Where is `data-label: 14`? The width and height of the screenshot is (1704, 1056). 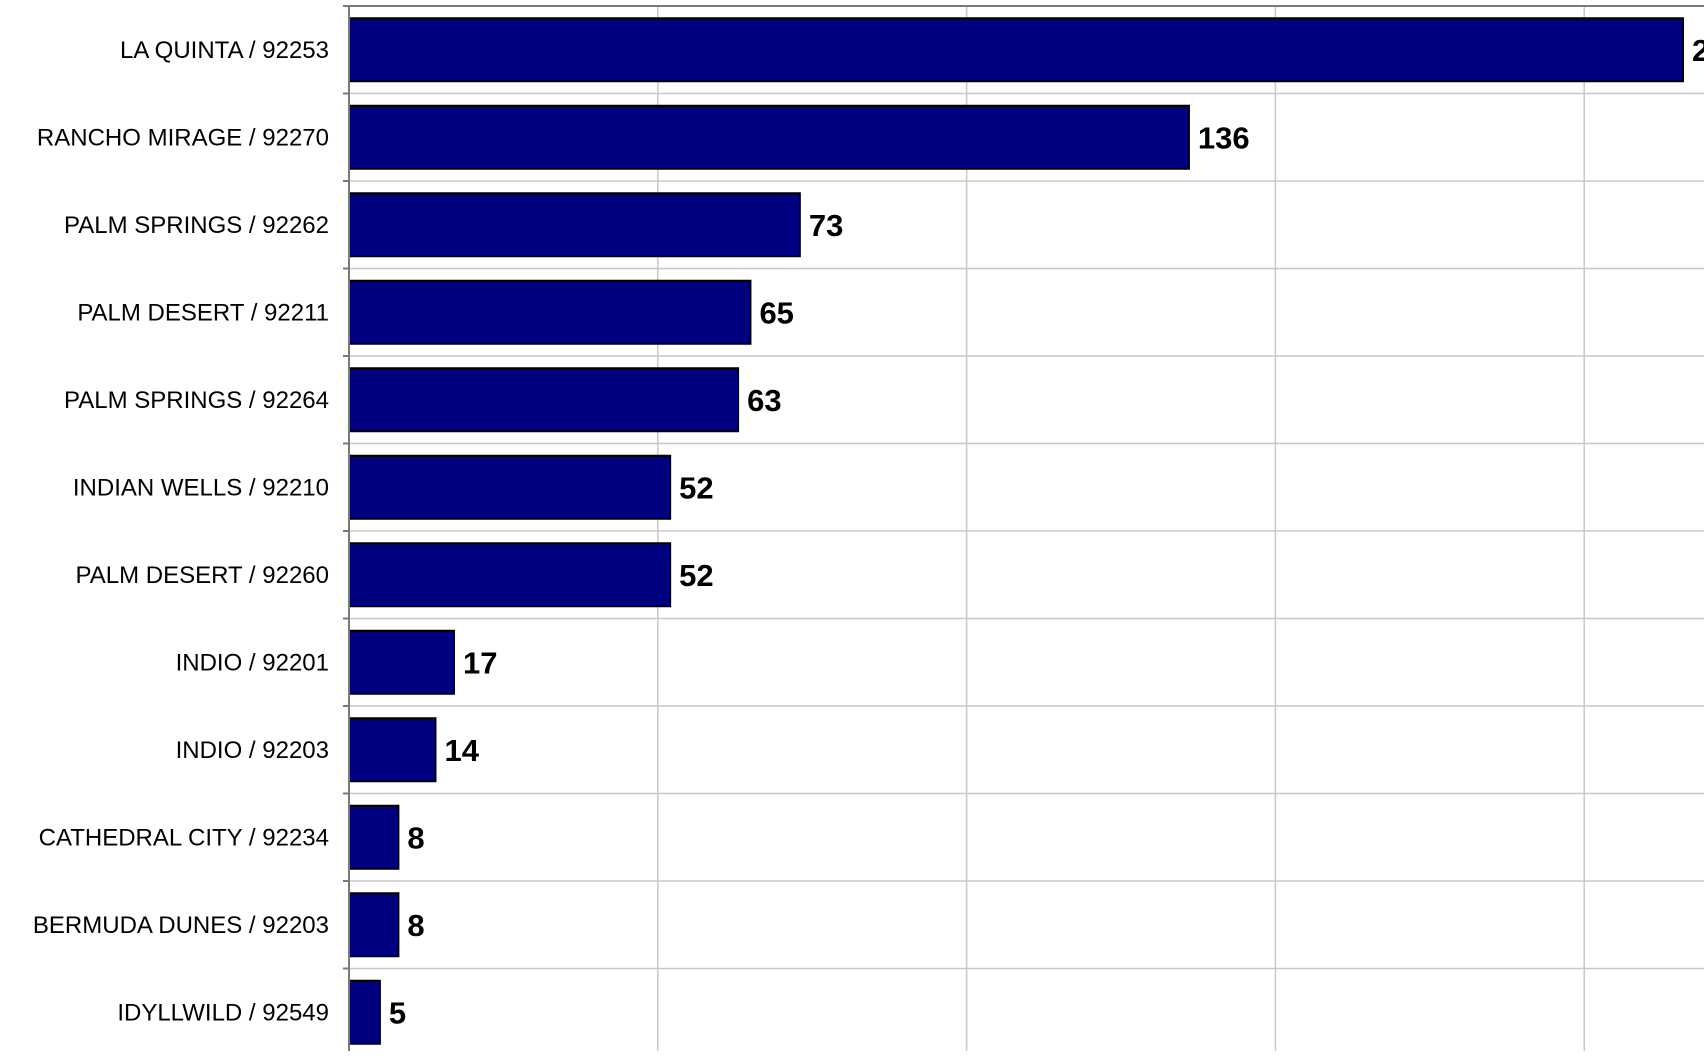 data-label: 14 is located at coordinates (461, 750).